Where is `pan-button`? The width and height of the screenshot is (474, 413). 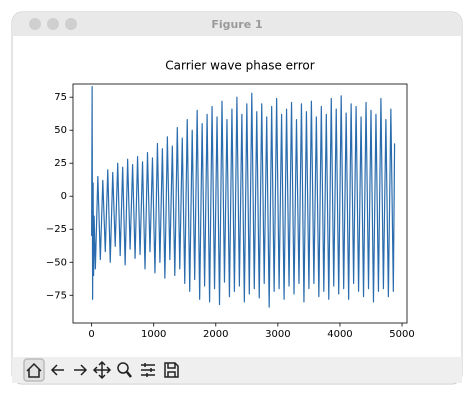 pan-button is located at coordinates (102, 370).